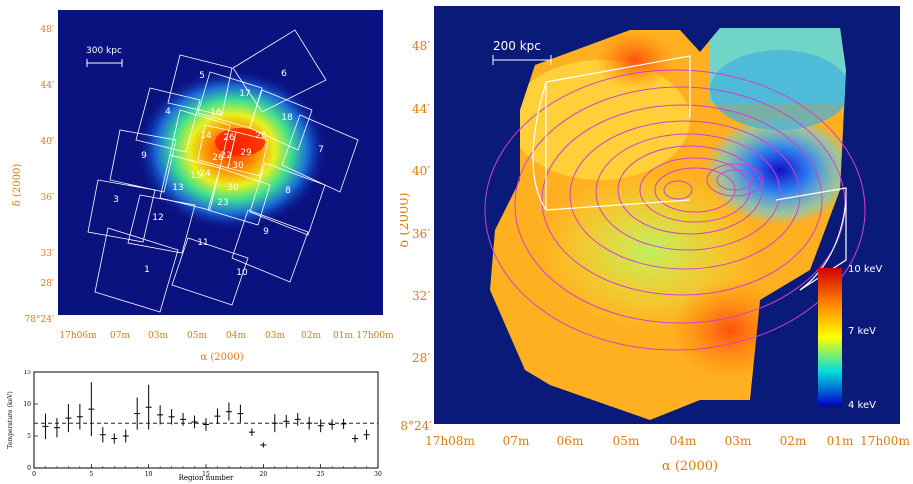 This screenshot has height=484, width=913. Describe the element at coordinates (288, 191) in the screenshot. I see `region-label: 8` at that location.